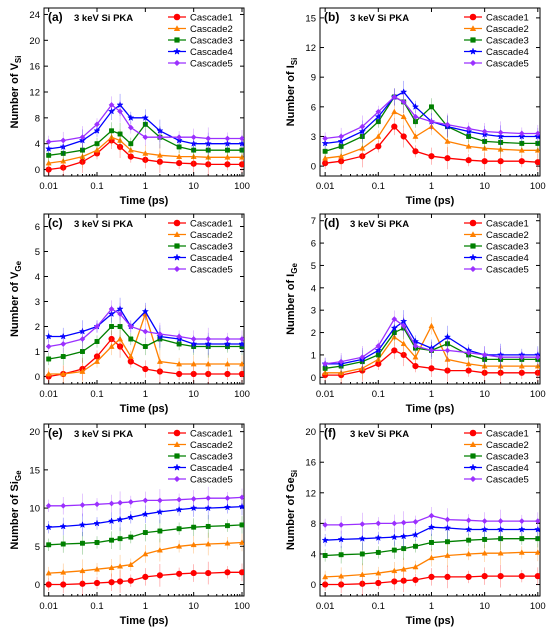 This screenshot has height=636, width=550. I want to click on y-axis-label-main: Number of I, so click(291, 304).